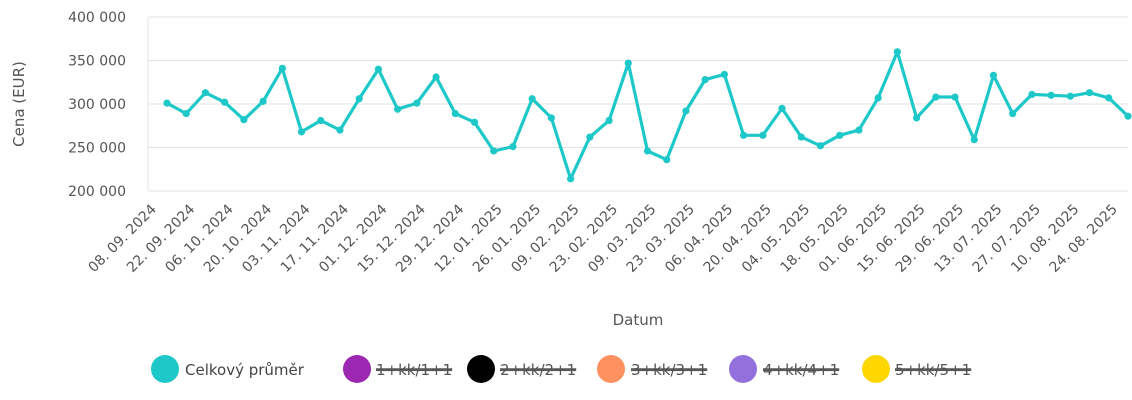 This screenshot has height=400, width=1132. Describe the element at coordinates (97, 192) in the screenshot. I see `y-tick-label: 200 000` at that location.